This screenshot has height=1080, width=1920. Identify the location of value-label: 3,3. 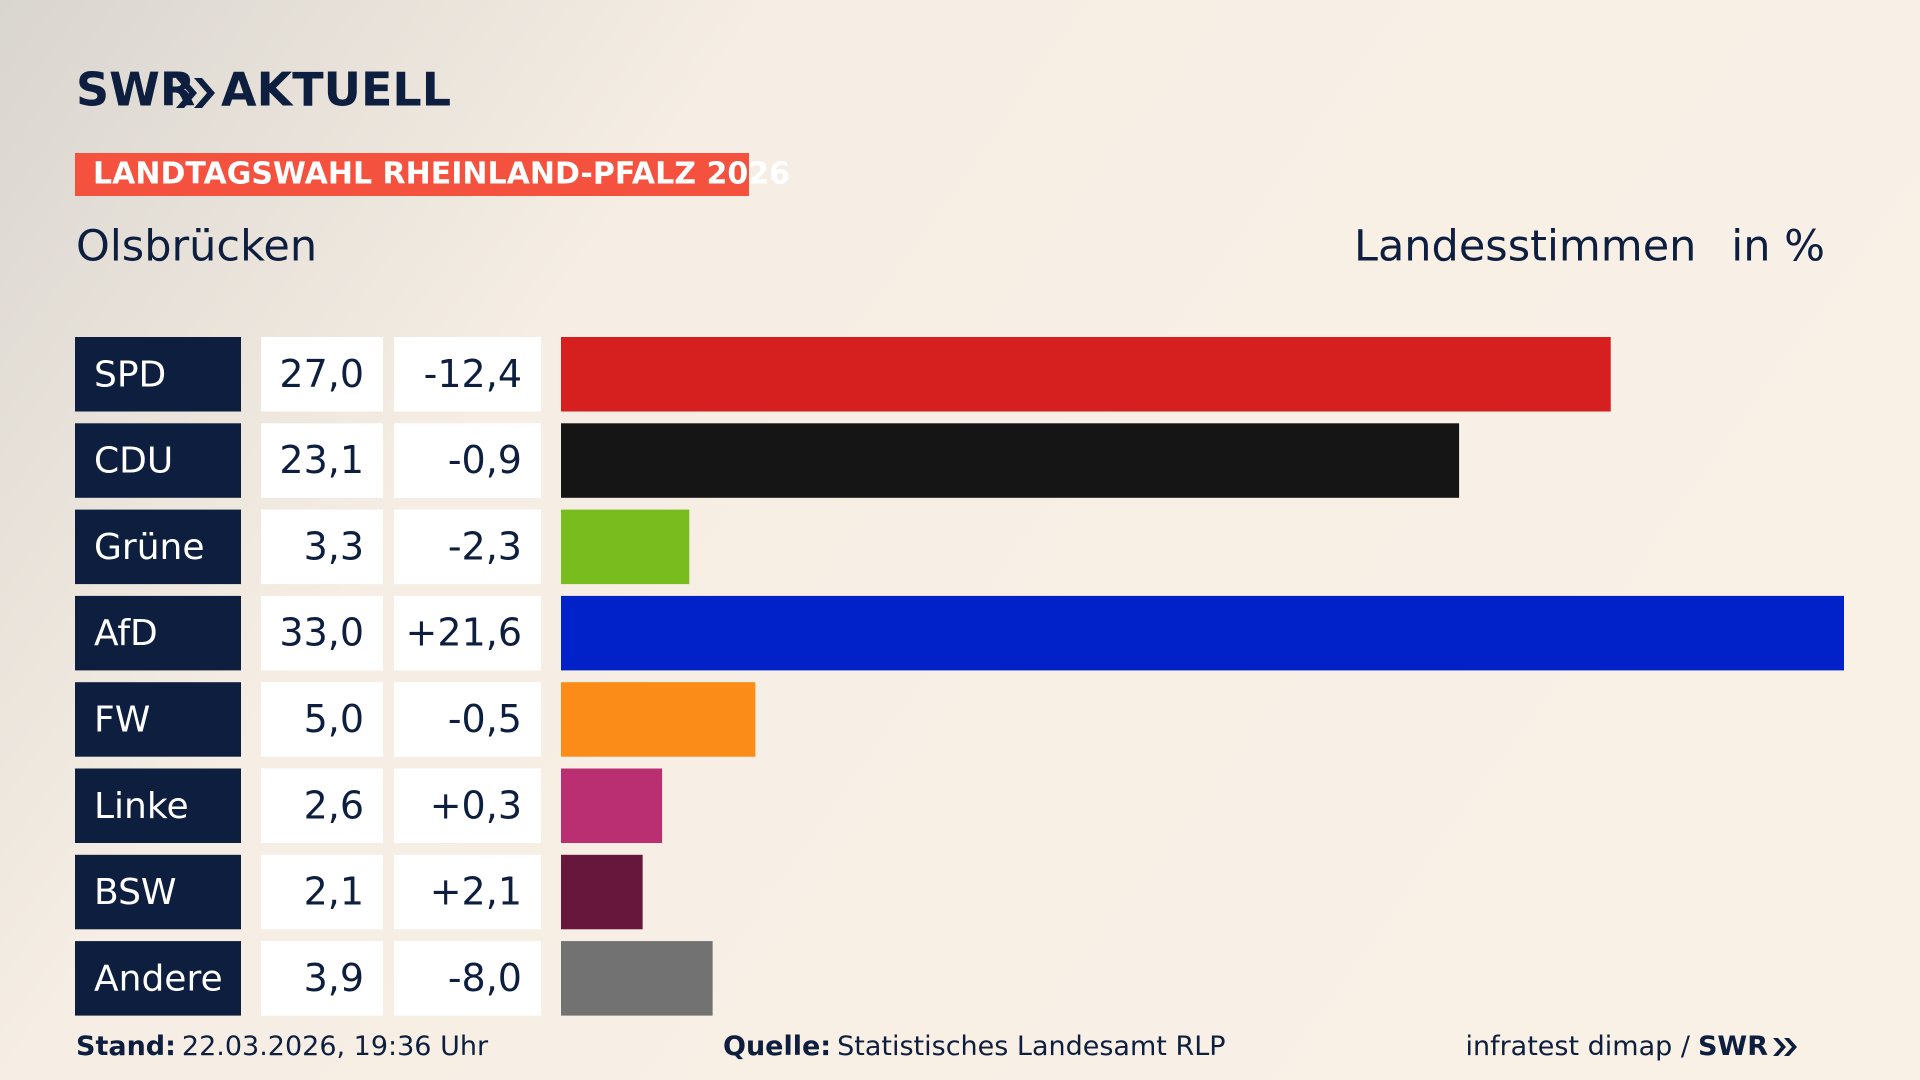
(334, 546).